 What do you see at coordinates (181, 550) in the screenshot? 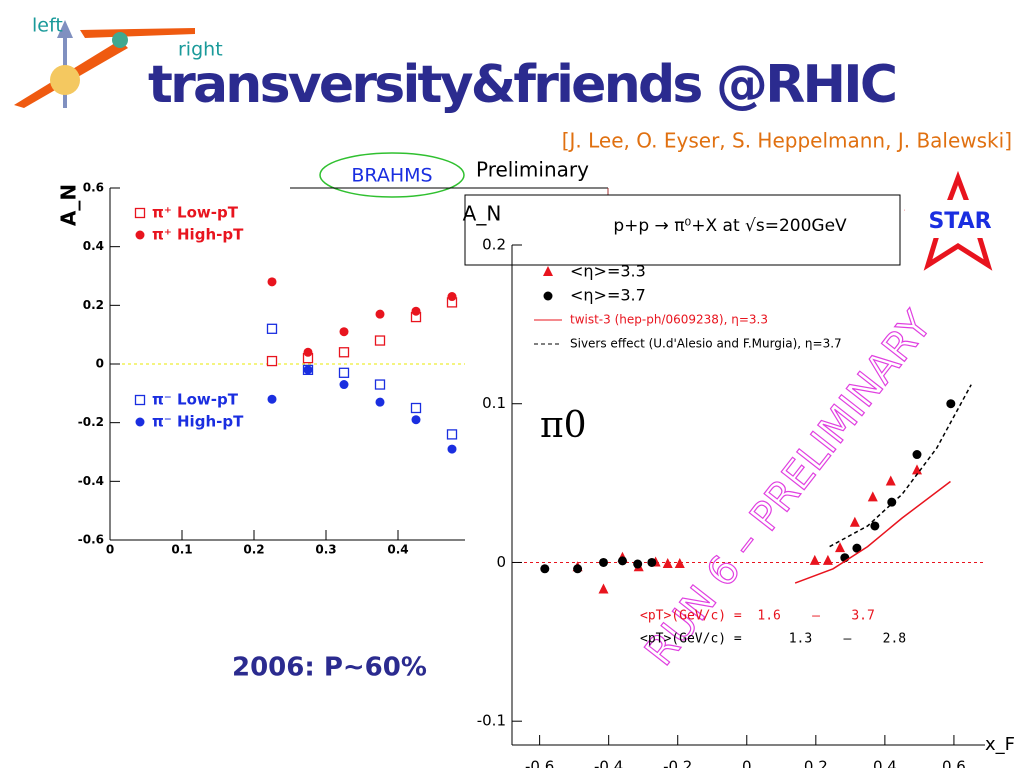
I see `x-tick-label: 0.1` at bounding box center [181, 550].